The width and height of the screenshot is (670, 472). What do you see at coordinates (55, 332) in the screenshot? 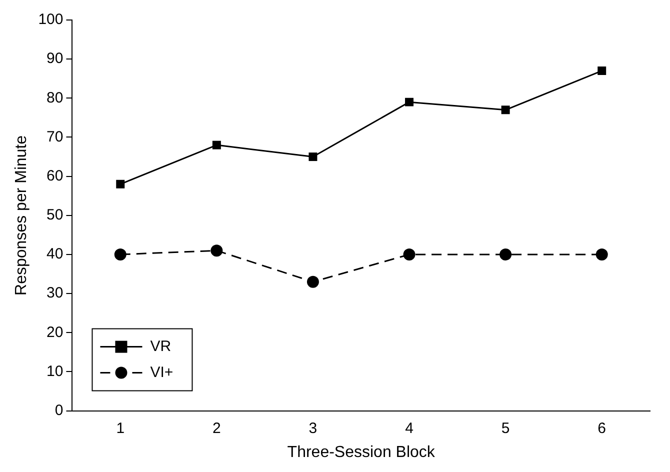
I see `y-tick-label: 20` at bounding box center [55, 332].